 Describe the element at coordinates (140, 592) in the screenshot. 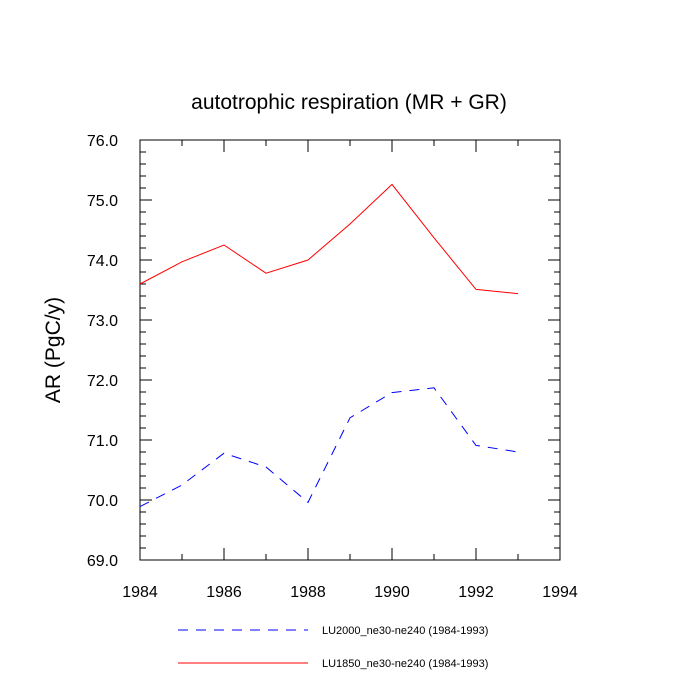

I see `x-tick-label: 1984` at that location.